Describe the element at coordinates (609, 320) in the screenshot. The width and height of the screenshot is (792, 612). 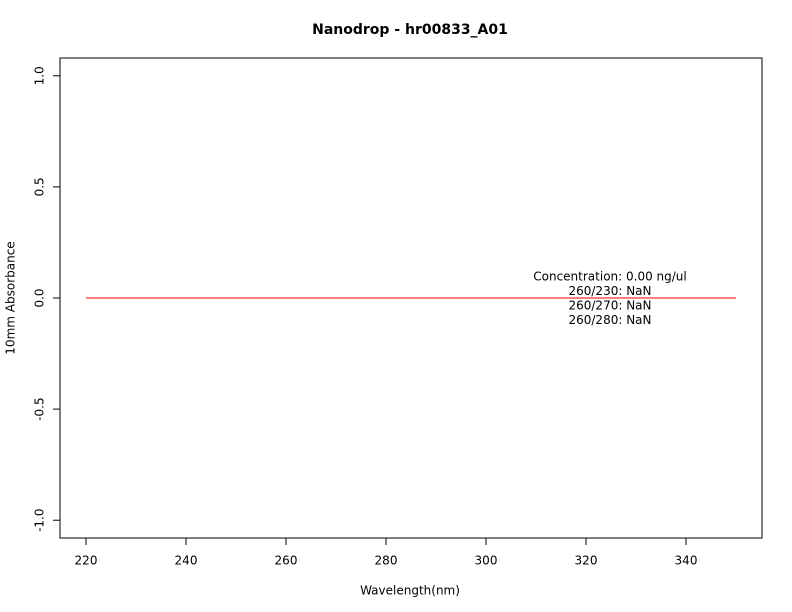
I see `annotation: 260/280: NaN` at that location.